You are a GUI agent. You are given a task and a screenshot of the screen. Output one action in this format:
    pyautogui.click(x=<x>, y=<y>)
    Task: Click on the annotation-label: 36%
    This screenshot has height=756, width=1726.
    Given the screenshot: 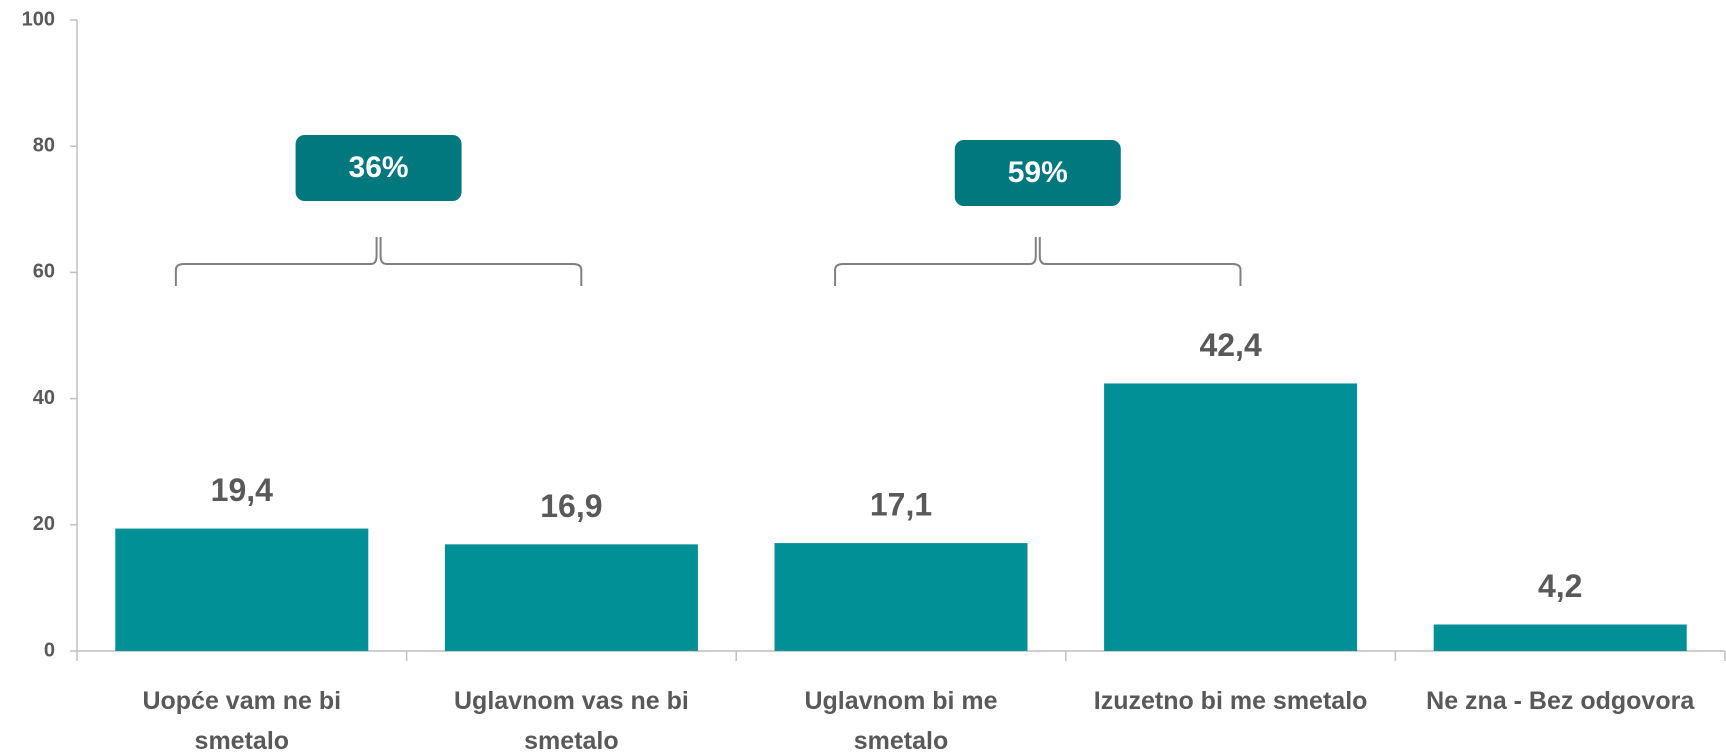 What is the action you would take?
    pyautogui.click(x=379, y=167)
    